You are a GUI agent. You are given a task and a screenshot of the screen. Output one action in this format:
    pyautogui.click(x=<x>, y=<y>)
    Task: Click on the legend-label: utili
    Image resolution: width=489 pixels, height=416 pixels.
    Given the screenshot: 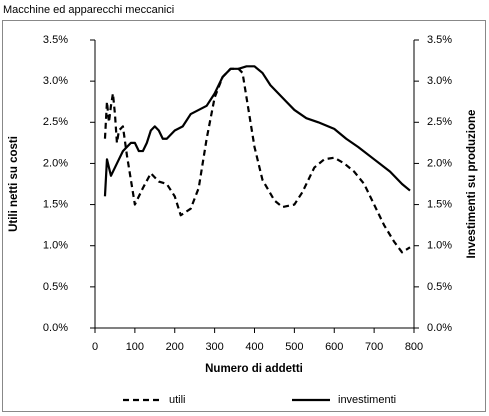 What is the action you would take?
    pyautogui.click(x=177, y=400)
    